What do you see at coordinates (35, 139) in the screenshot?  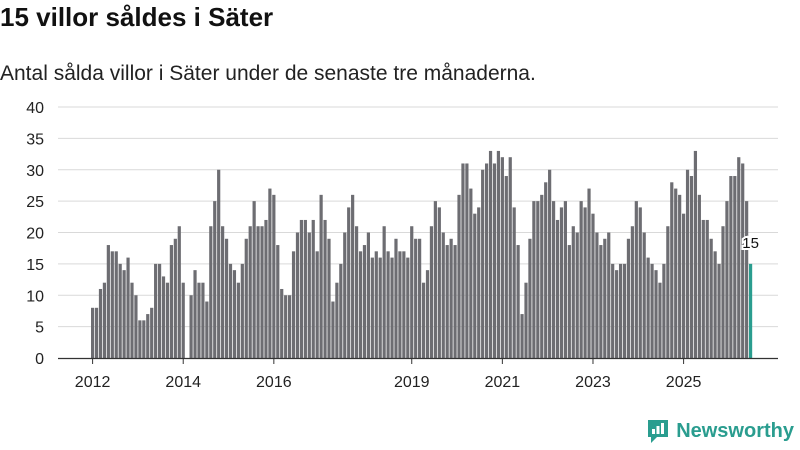 I see `y-tick-label: 35` at bounding box center [35, 139].